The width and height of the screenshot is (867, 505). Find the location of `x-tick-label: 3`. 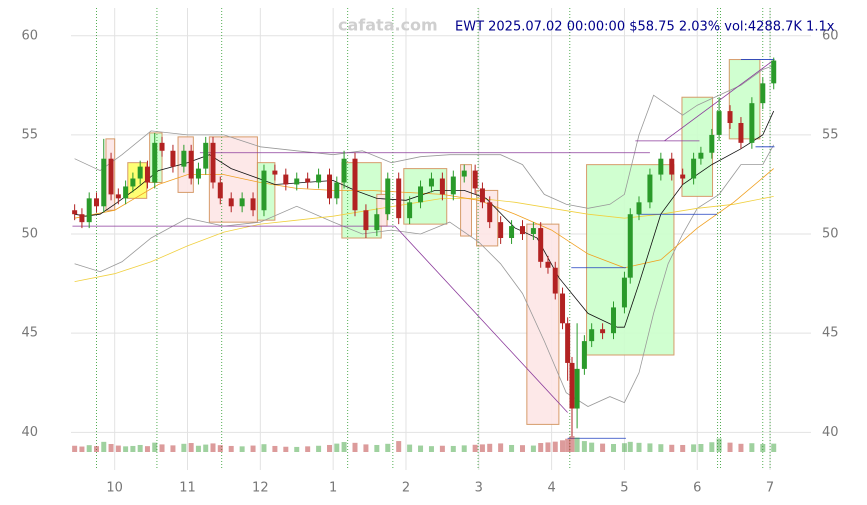

x-tick-label: 3 is located at coordinates (479, 488).